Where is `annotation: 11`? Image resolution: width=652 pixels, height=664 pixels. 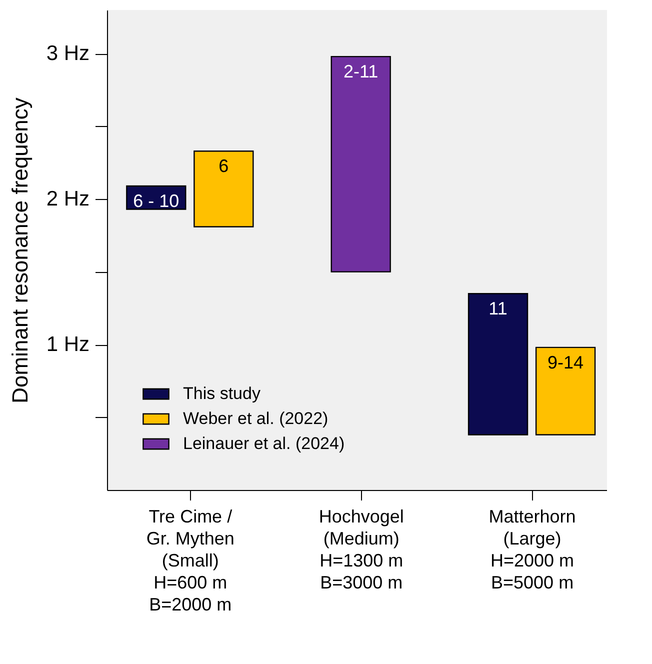 annotation: 11 is located at coordinates (498, 308).